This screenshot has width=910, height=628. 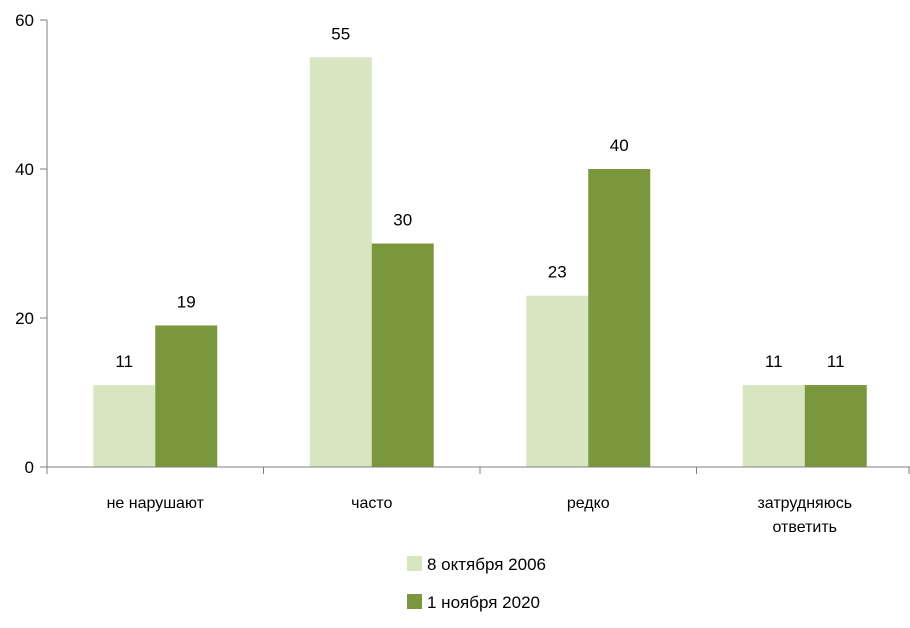 What do you see at coordinates (402, 220) in the screenshot?
I see `data-label-2-2: 30` at bounding box center [402, 220].